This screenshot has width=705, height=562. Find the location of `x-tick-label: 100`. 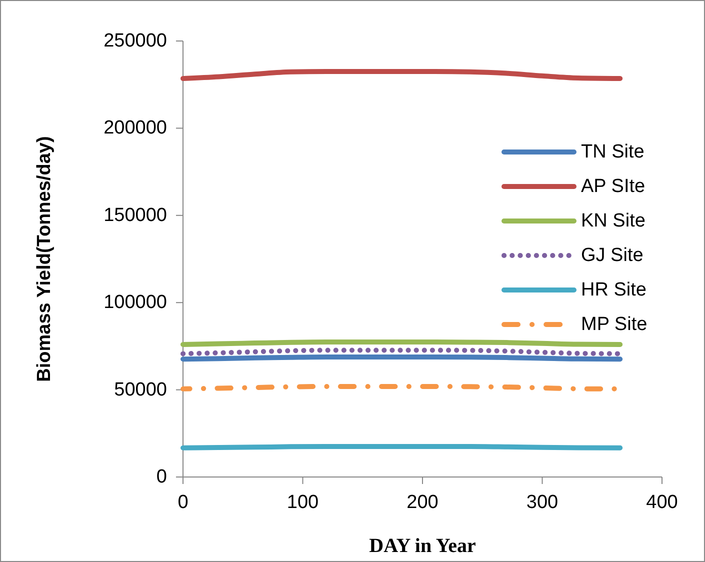

x-tick-label: 100 is located at coordinates (302, 502).